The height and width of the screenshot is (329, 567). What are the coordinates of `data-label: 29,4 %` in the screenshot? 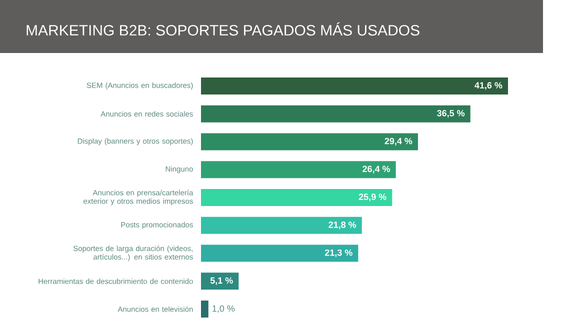 It's located at (398, 142).